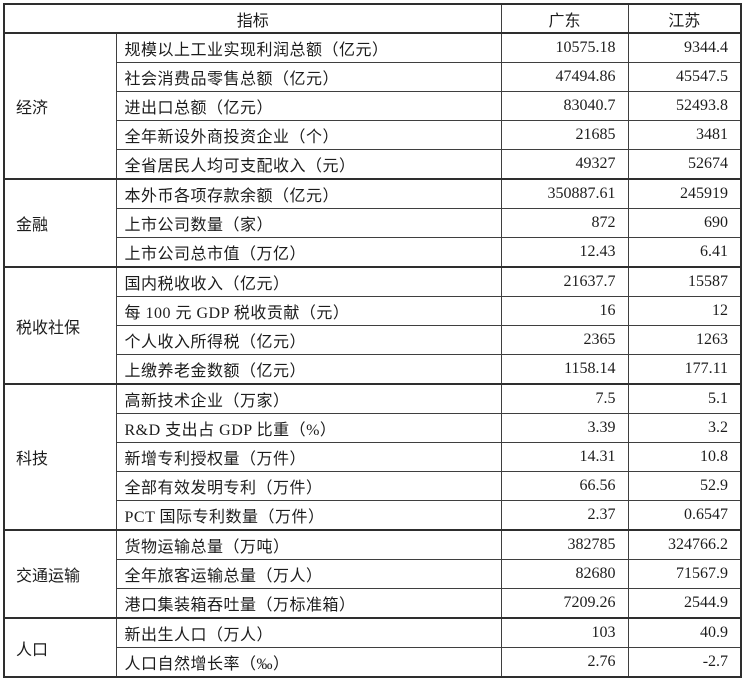  What do you see at coordinates (564, 281) in the screenshot?
I see `guangdong-value: 21637.7` at bounding box center [564, 281].